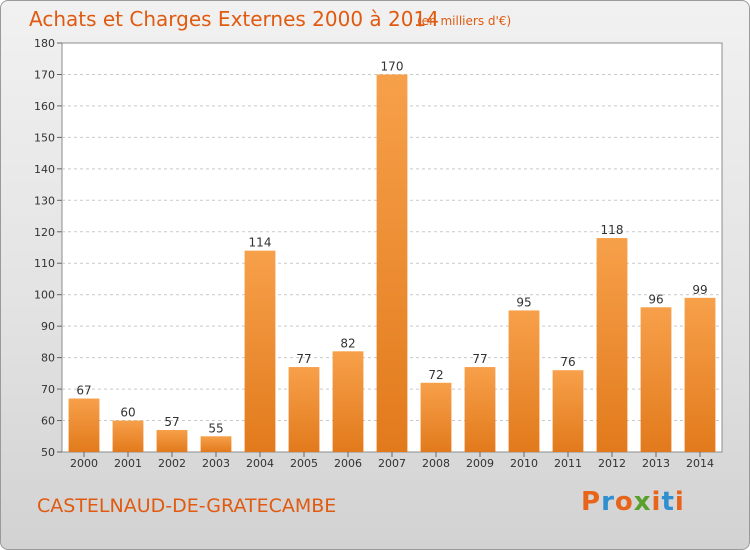  What do you see at coordinates (172, 440) in the screenshot?
I see `bar-2002` at bounding box center [172, 440].